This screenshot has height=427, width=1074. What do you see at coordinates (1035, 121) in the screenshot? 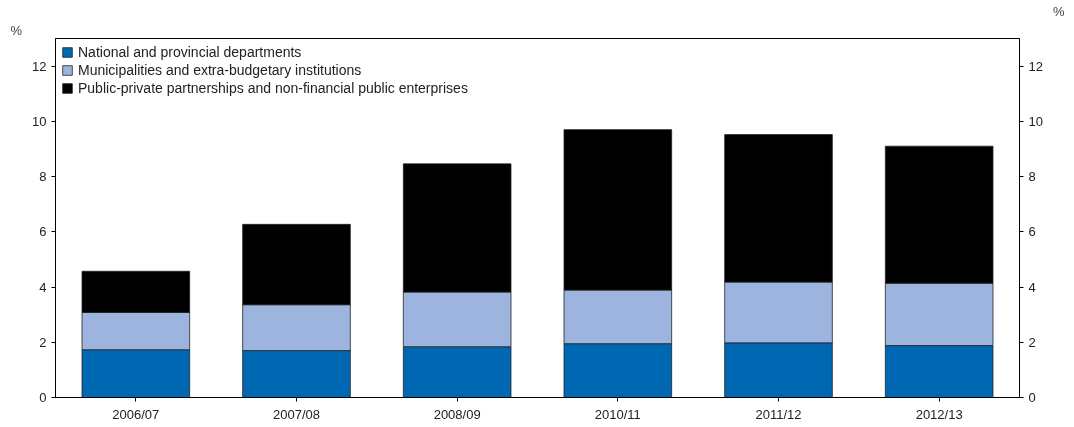
I see `y2-tick-label: 10` at bounding box center [1035, 121].